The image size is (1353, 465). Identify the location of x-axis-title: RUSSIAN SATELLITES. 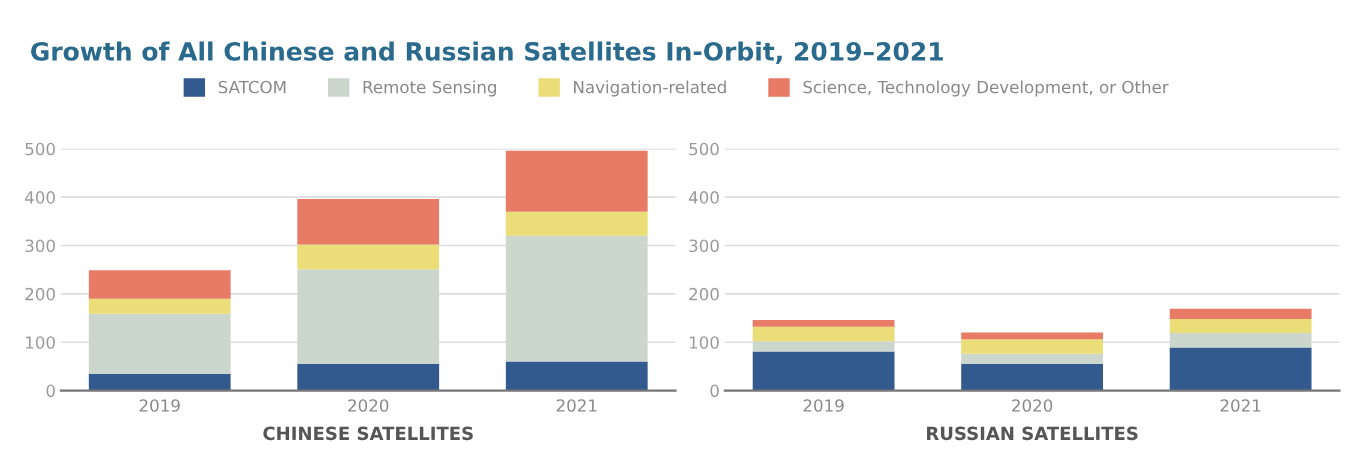
(1032, 433).